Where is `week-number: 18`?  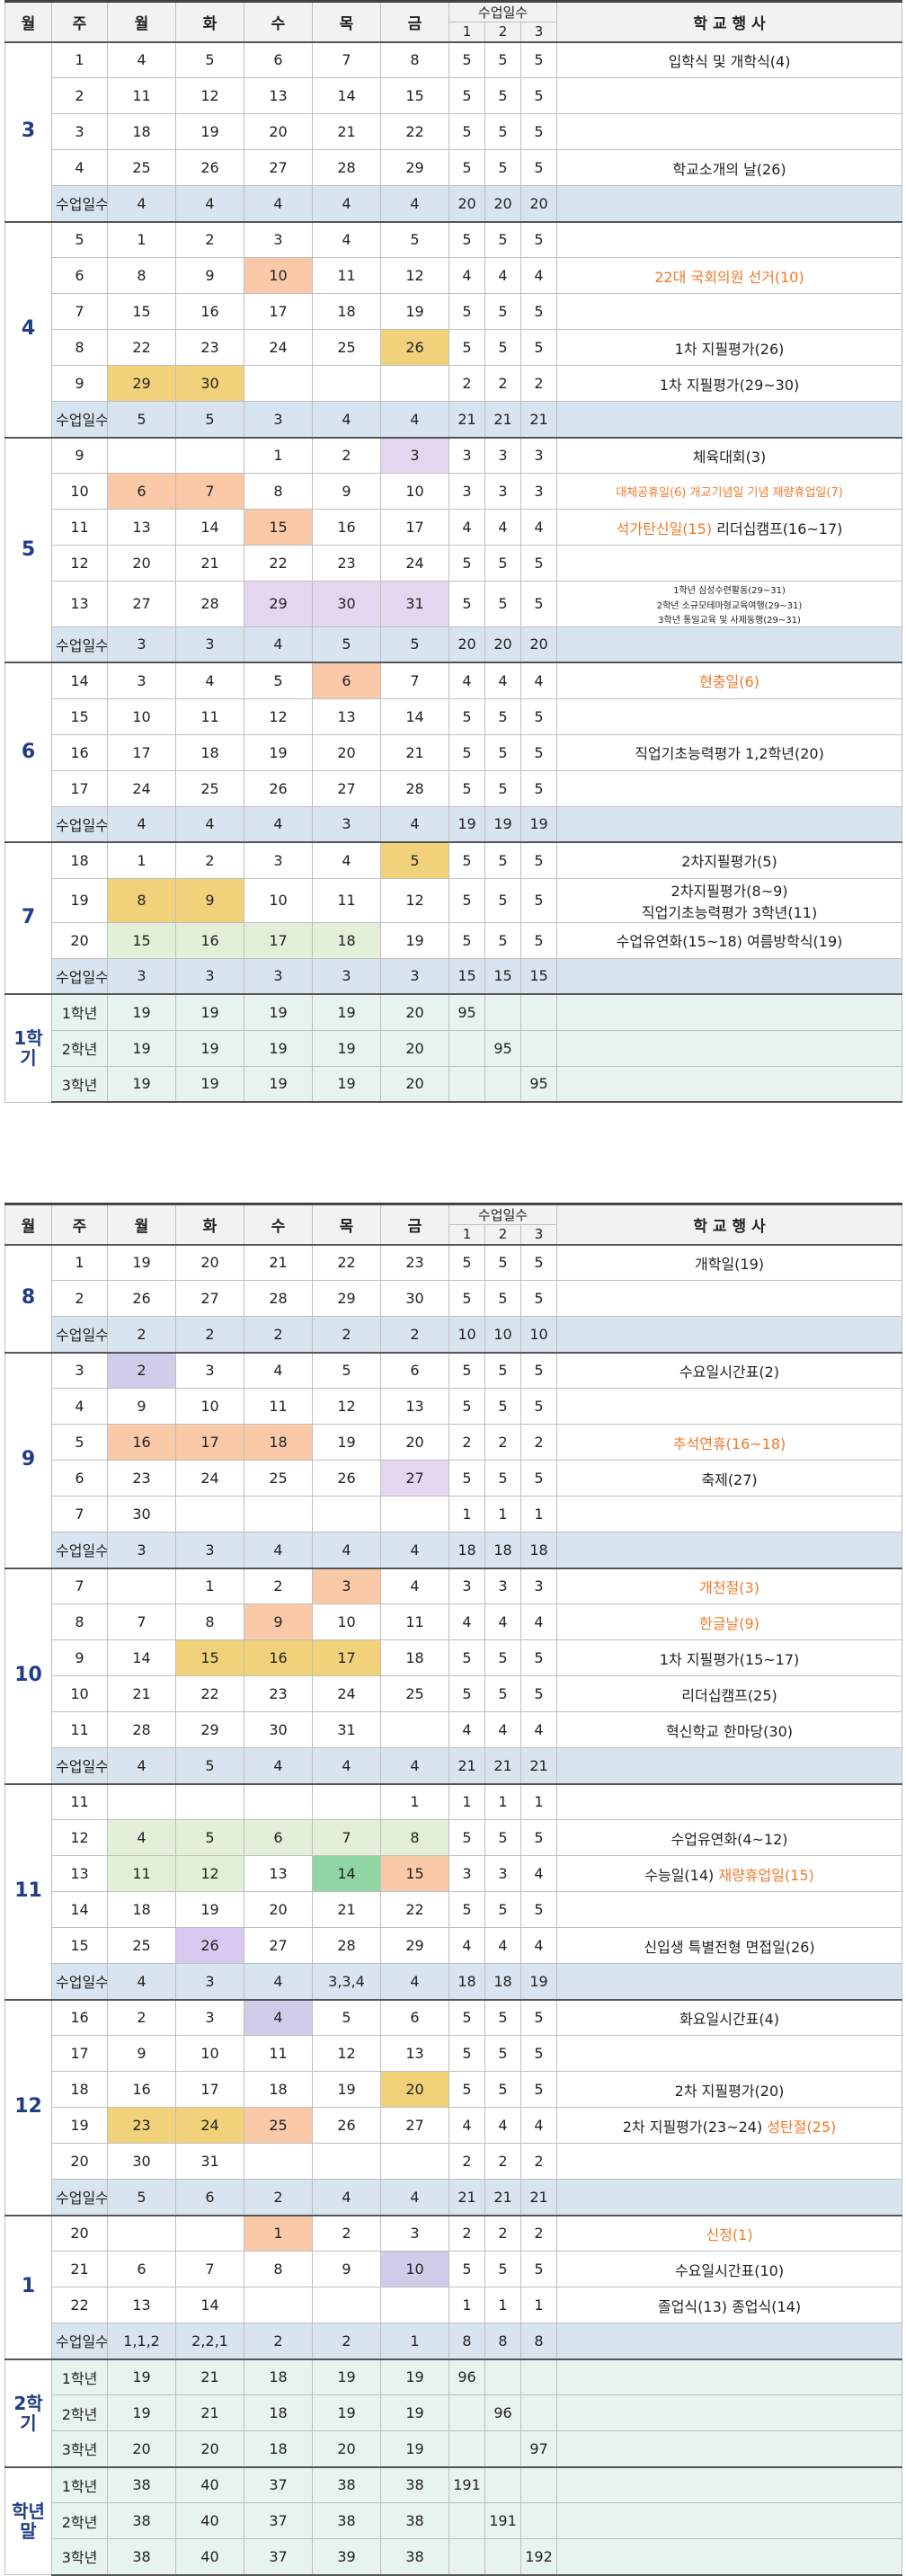 week-number: 18 is located at coordinates (79, 860).